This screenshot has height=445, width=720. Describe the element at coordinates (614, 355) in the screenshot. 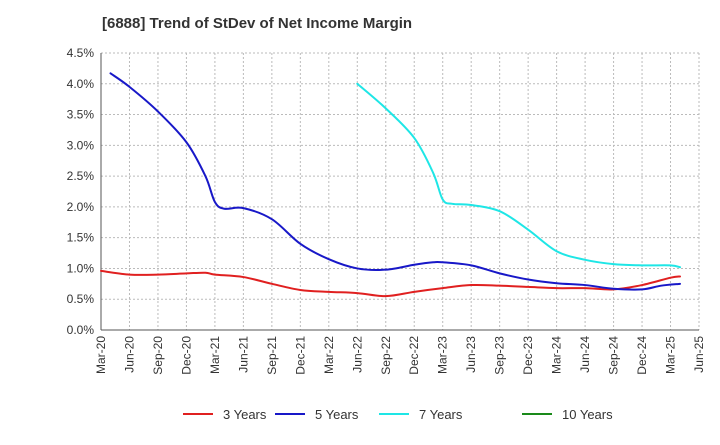

I see `x-tick-label: Sep-24` at that location.